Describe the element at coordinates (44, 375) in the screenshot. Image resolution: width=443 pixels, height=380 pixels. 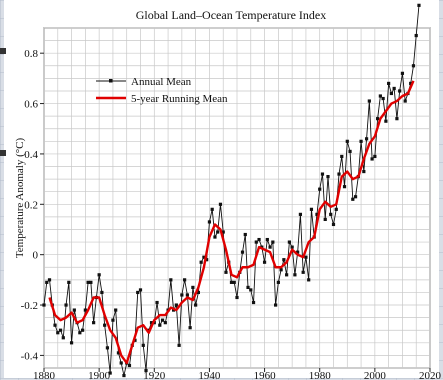
I see `x-tick-label: 1880` at that location.